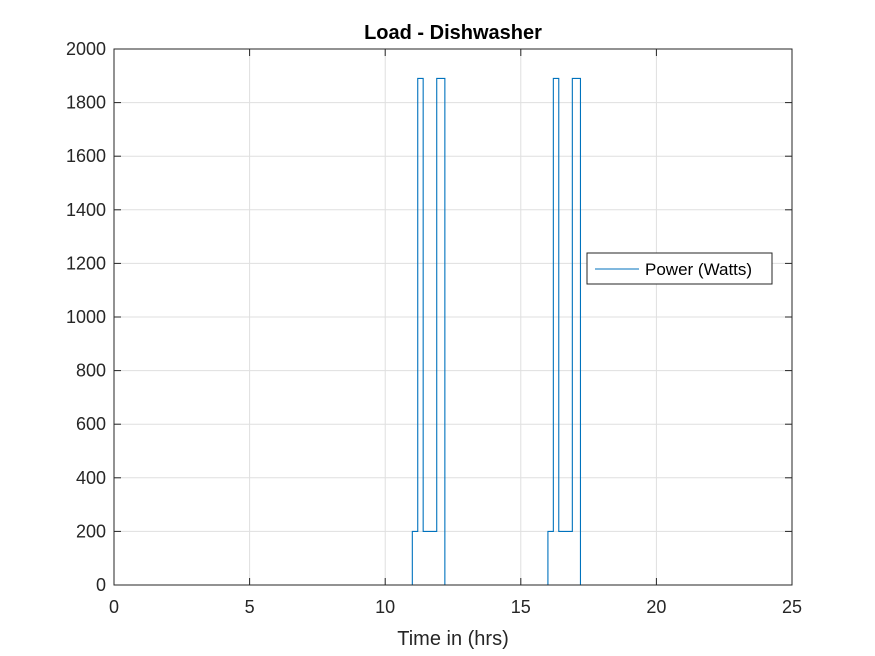 The image size is (875, 656). What do you see at coordinates (91, 371) in the screenshot?
I see `y-tick-label: 800` at bounding box center [91, 371].